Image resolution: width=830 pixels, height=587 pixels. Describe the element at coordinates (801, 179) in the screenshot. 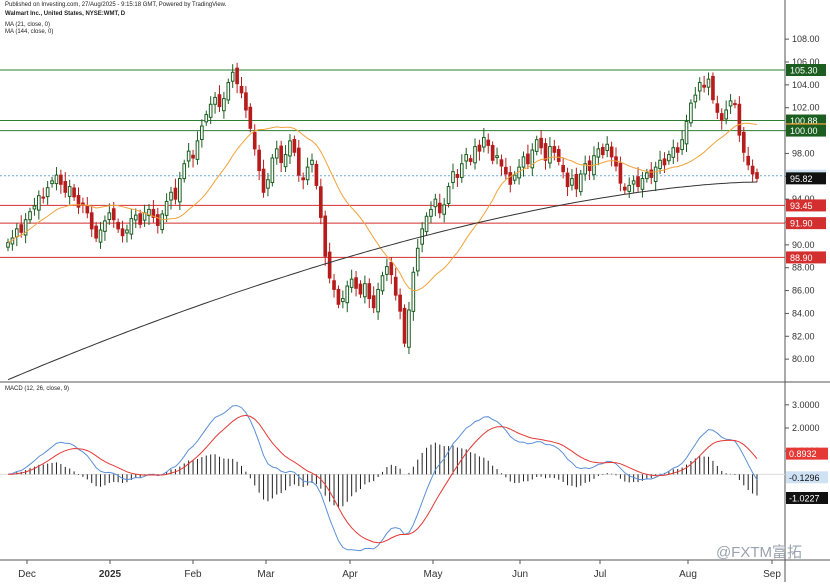

I see `price-label-95.82: 95.82` at that location.